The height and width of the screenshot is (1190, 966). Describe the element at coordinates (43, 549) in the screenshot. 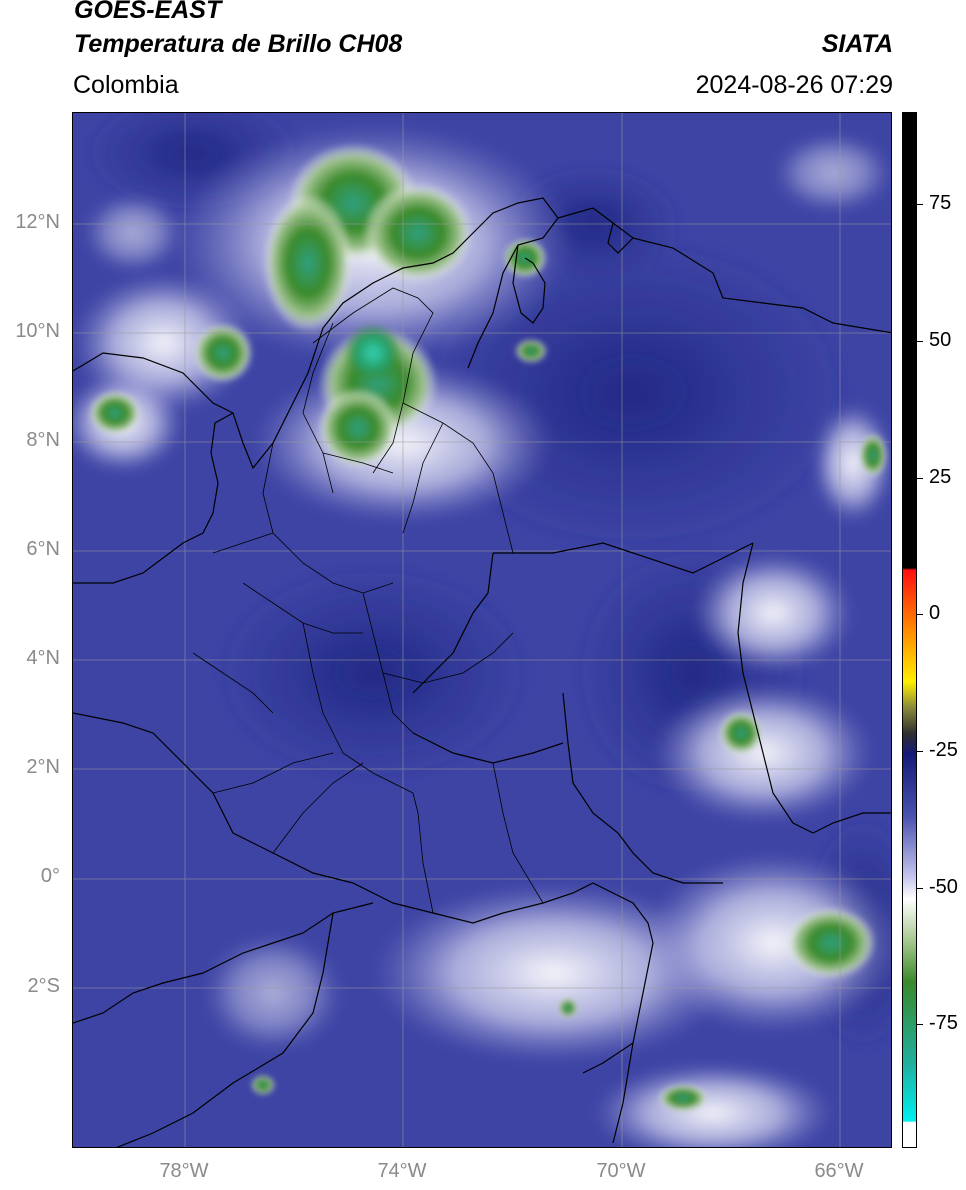

I see `lat-tick-6n: 6°N` at that location.